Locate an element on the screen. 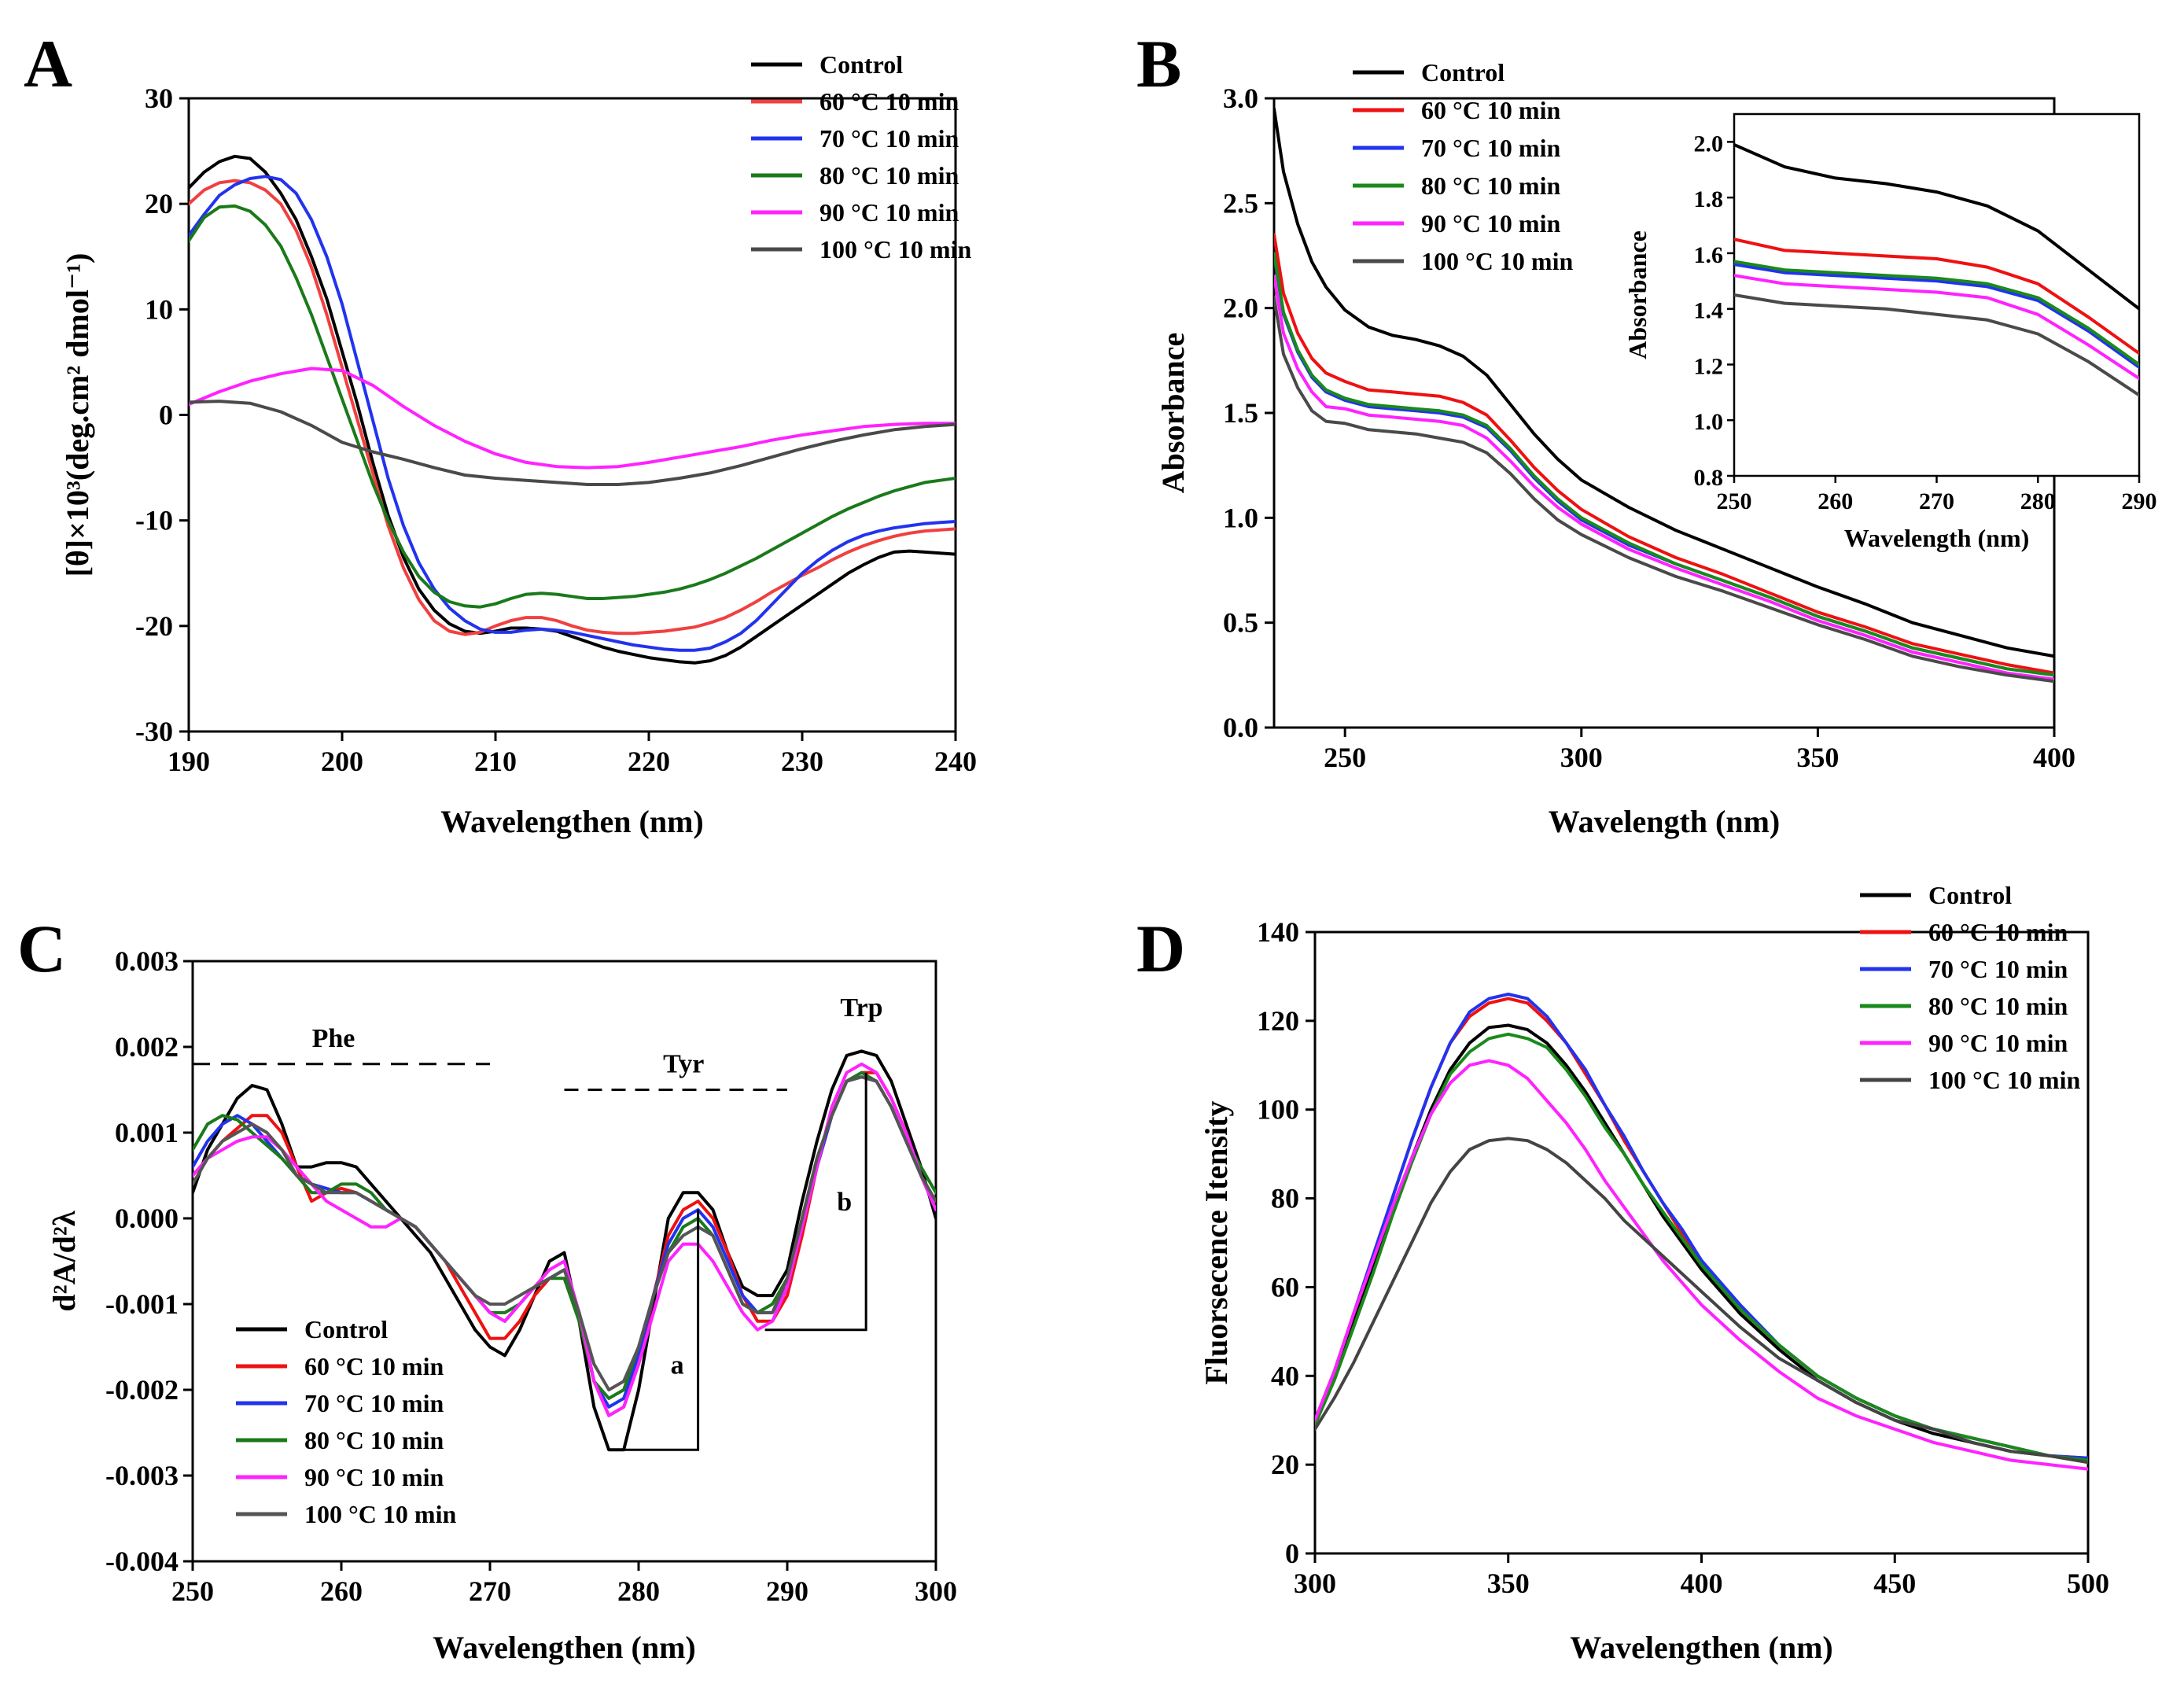  panel-a-xtick-label: 190 is located at coordinates (189, 762).